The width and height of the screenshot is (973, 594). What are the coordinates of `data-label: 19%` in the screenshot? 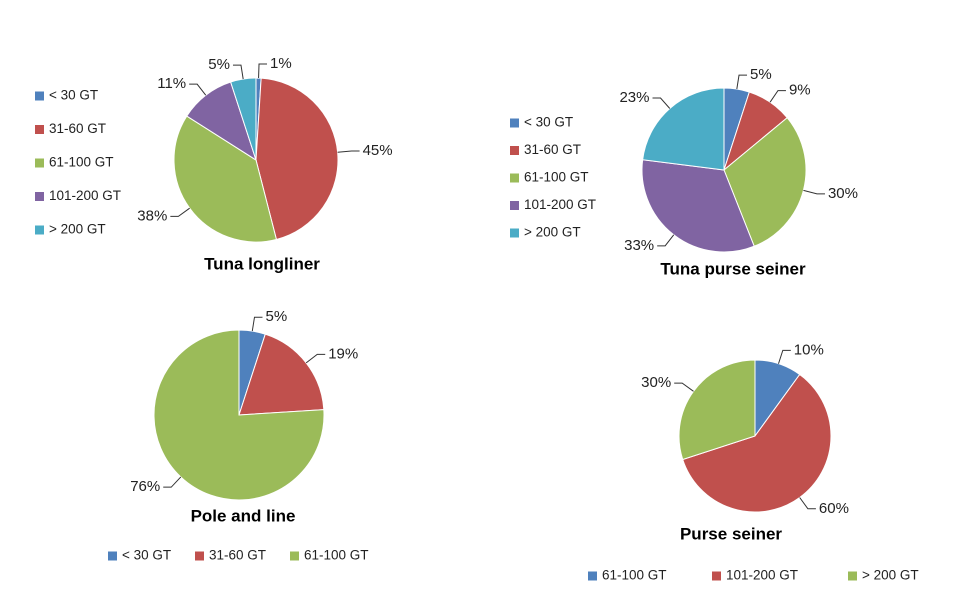 It's located at (343, 353).